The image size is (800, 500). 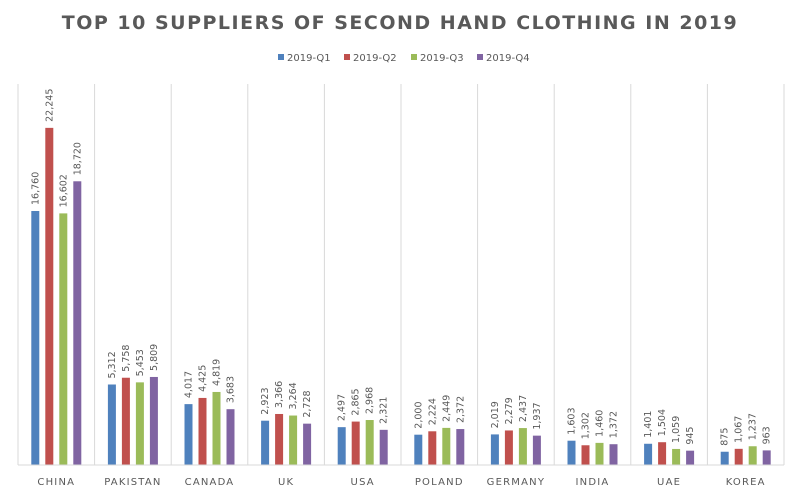 What do you see at coordinates (767, 435) in the screenshot?
I see `data-label: 963` at bounding box center [767, 435].